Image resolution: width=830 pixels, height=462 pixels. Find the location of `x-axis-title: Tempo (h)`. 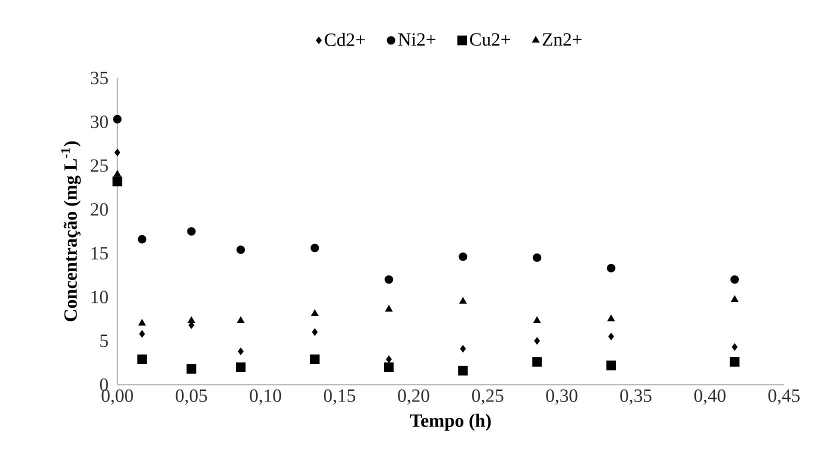

x-axis-title: Tempo (h) is located at coordinates (450, 422).